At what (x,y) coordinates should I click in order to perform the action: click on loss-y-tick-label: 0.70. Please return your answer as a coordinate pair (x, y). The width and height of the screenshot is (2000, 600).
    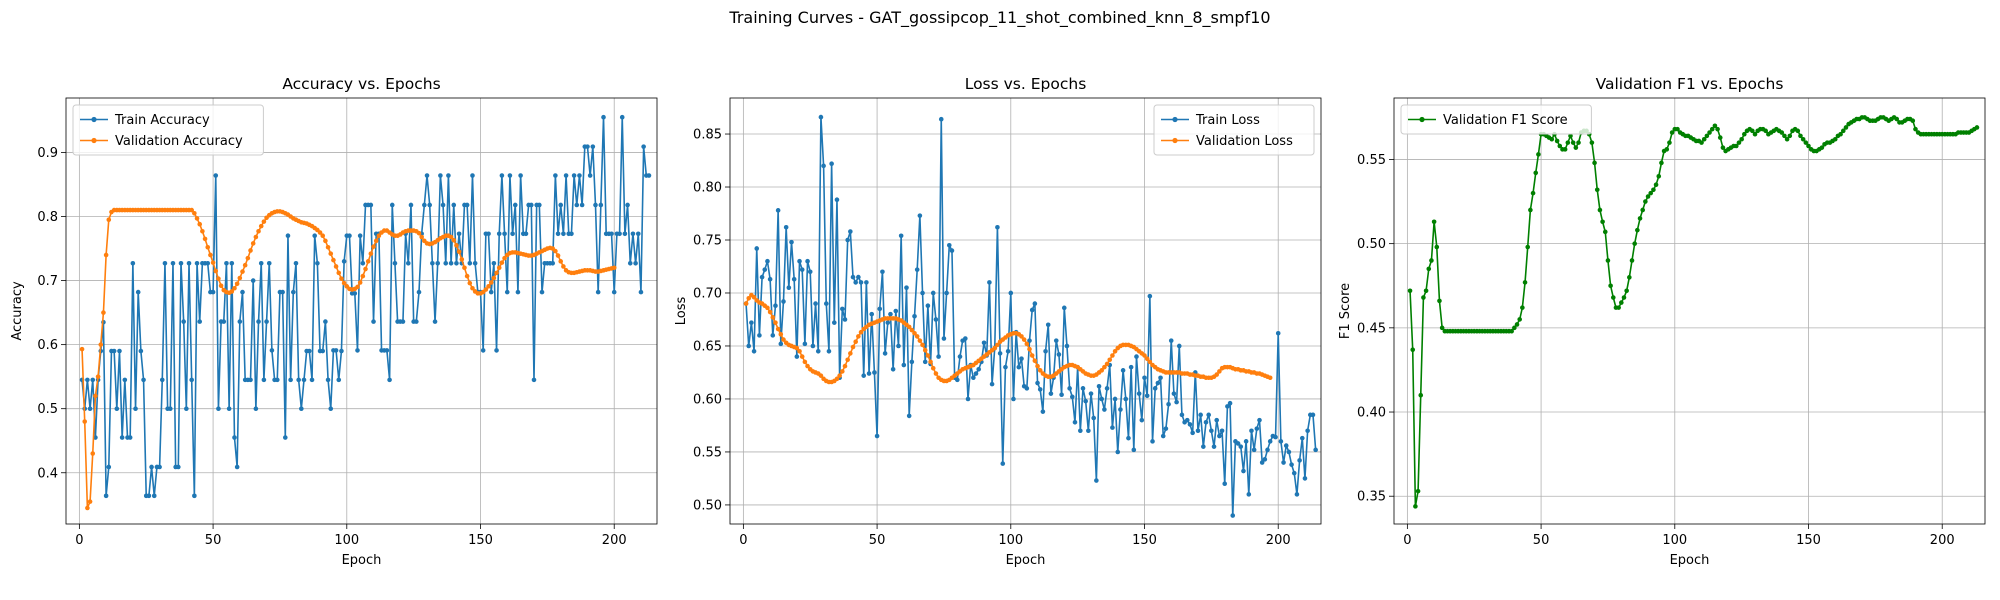
    Looking at the image, I should click on (707, 293).